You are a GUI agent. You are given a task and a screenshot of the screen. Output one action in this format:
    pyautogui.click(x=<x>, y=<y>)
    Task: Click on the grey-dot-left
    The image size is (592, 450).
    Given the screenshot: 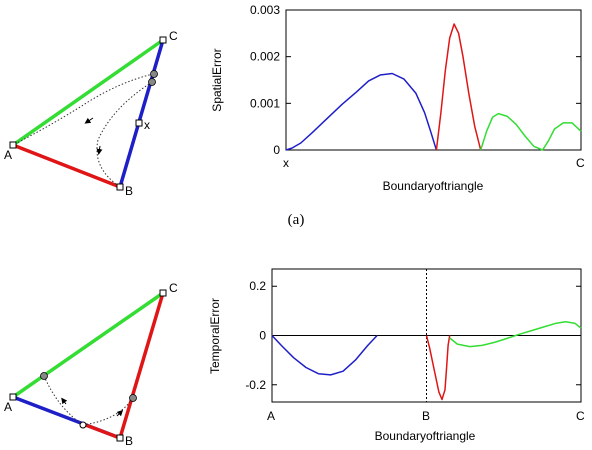 What is the action you would take?
    pyautogui.click(x=44, y=376)
    